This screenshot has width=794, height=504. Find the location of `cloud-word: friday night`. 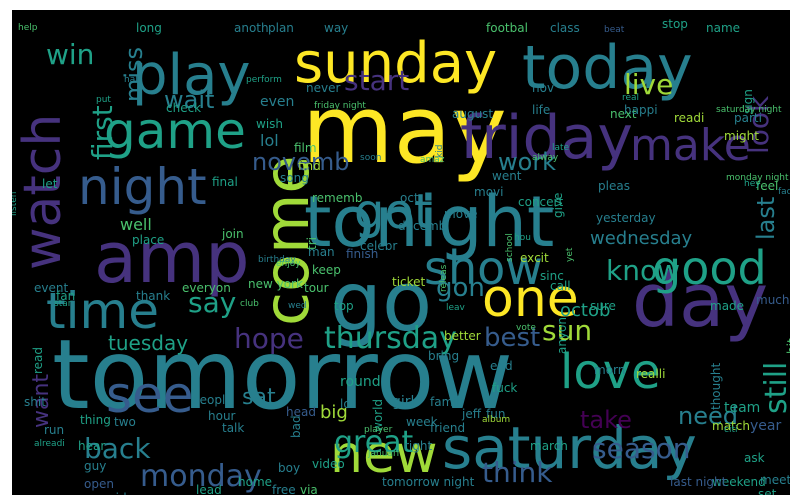

cloud-word: friday night is located at coordinates (340, 106).